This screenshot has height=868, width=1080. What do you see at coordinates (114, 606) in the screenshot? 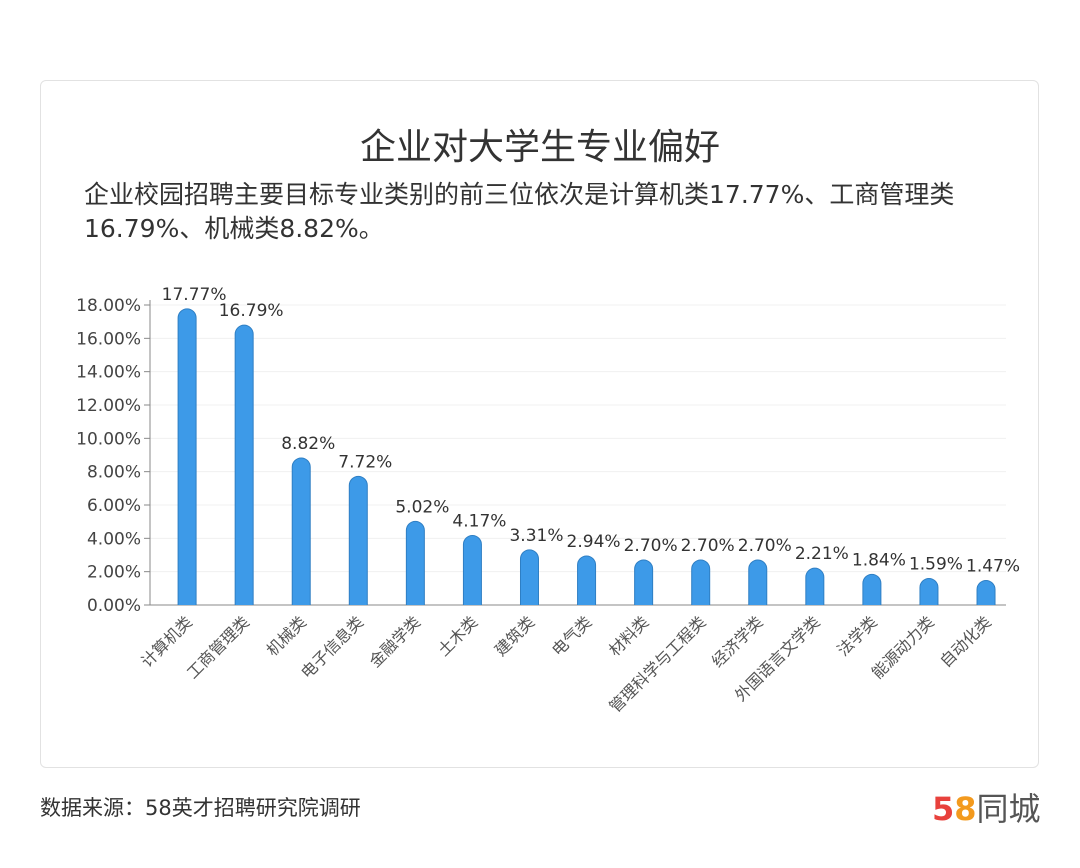
I see `y-tick-label: 0.00%` at bounding box center [114, 606].